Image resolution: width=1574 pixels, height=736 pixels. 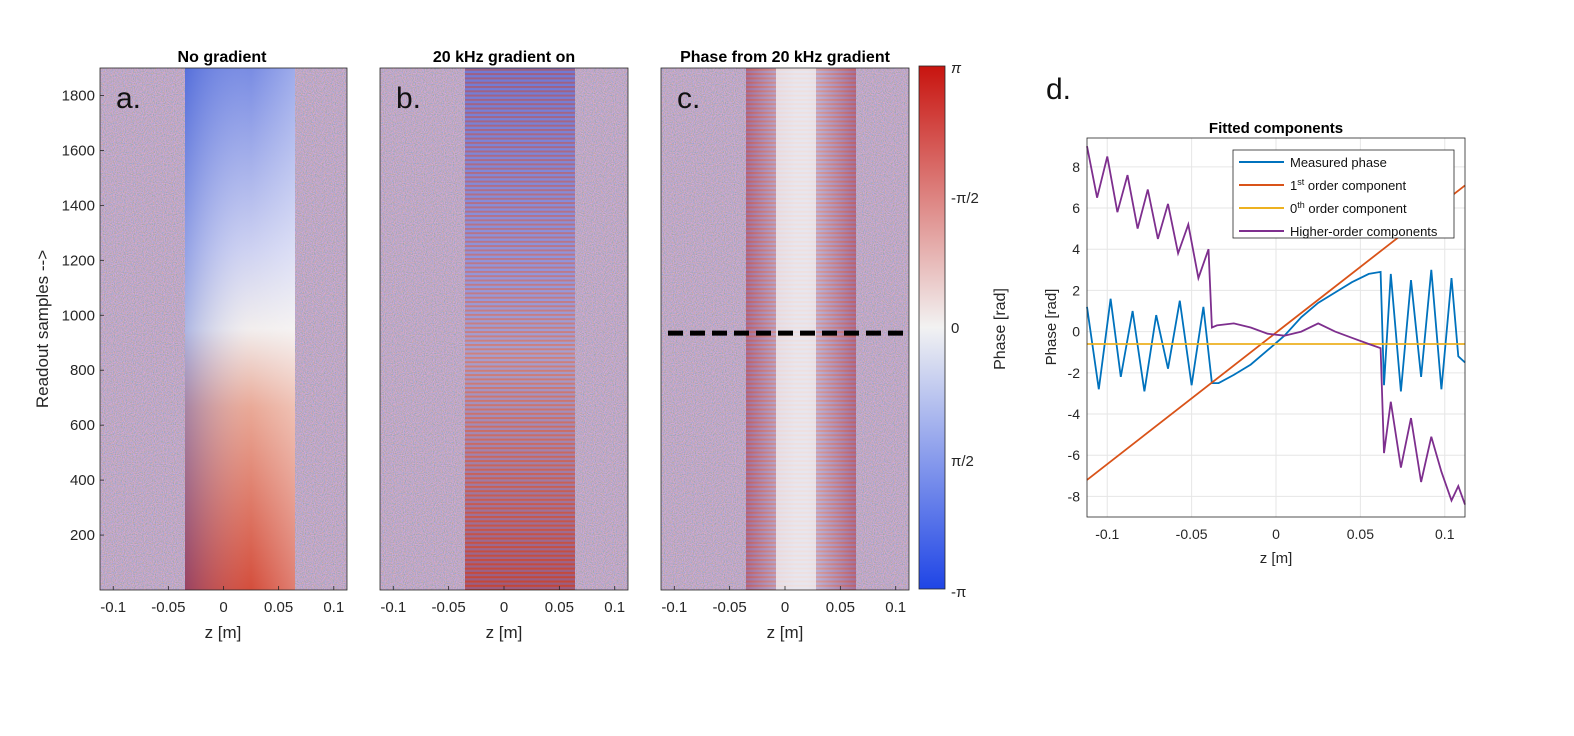 What do you see at coordinates (1074, 414) in the screenshot?
I see `y-tick-label: -4` at bounding box center [1074, 414].